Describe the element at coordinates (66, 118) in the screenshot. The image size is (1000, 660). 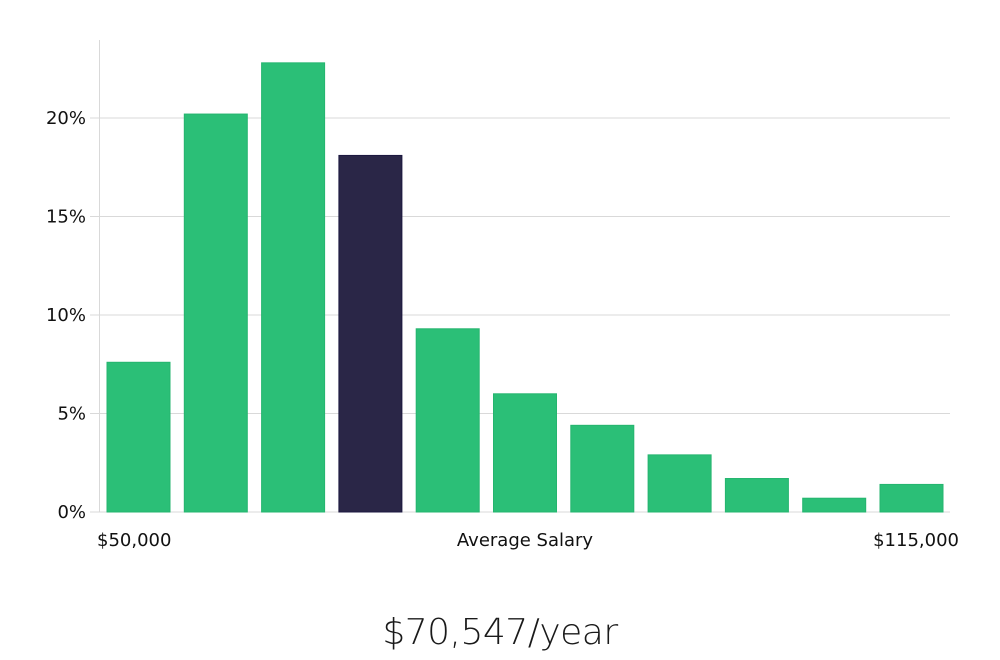
I see `y-tick-label: 20%` at that location.